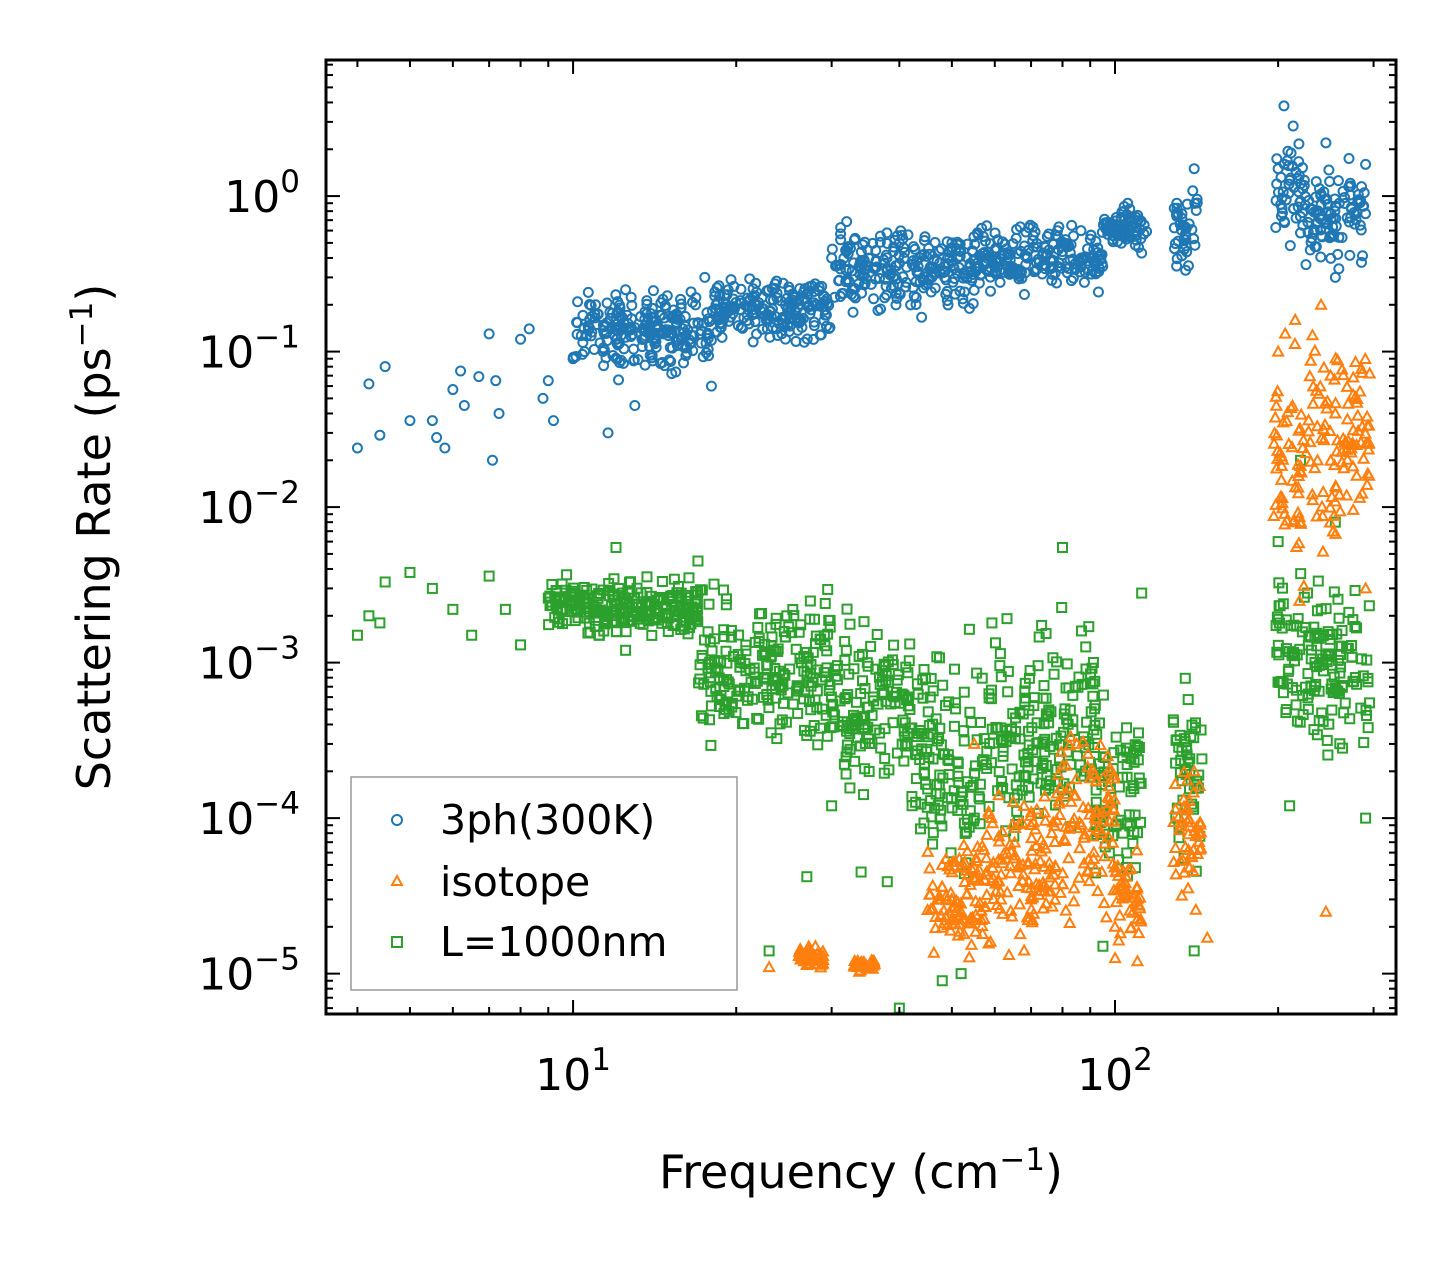 Image resolution: width=1455 pixels, height=1265 pixels. Describe the element at coordinates (573, 1071) in the screenshot. I see `x-tick-label: 101` at that location.